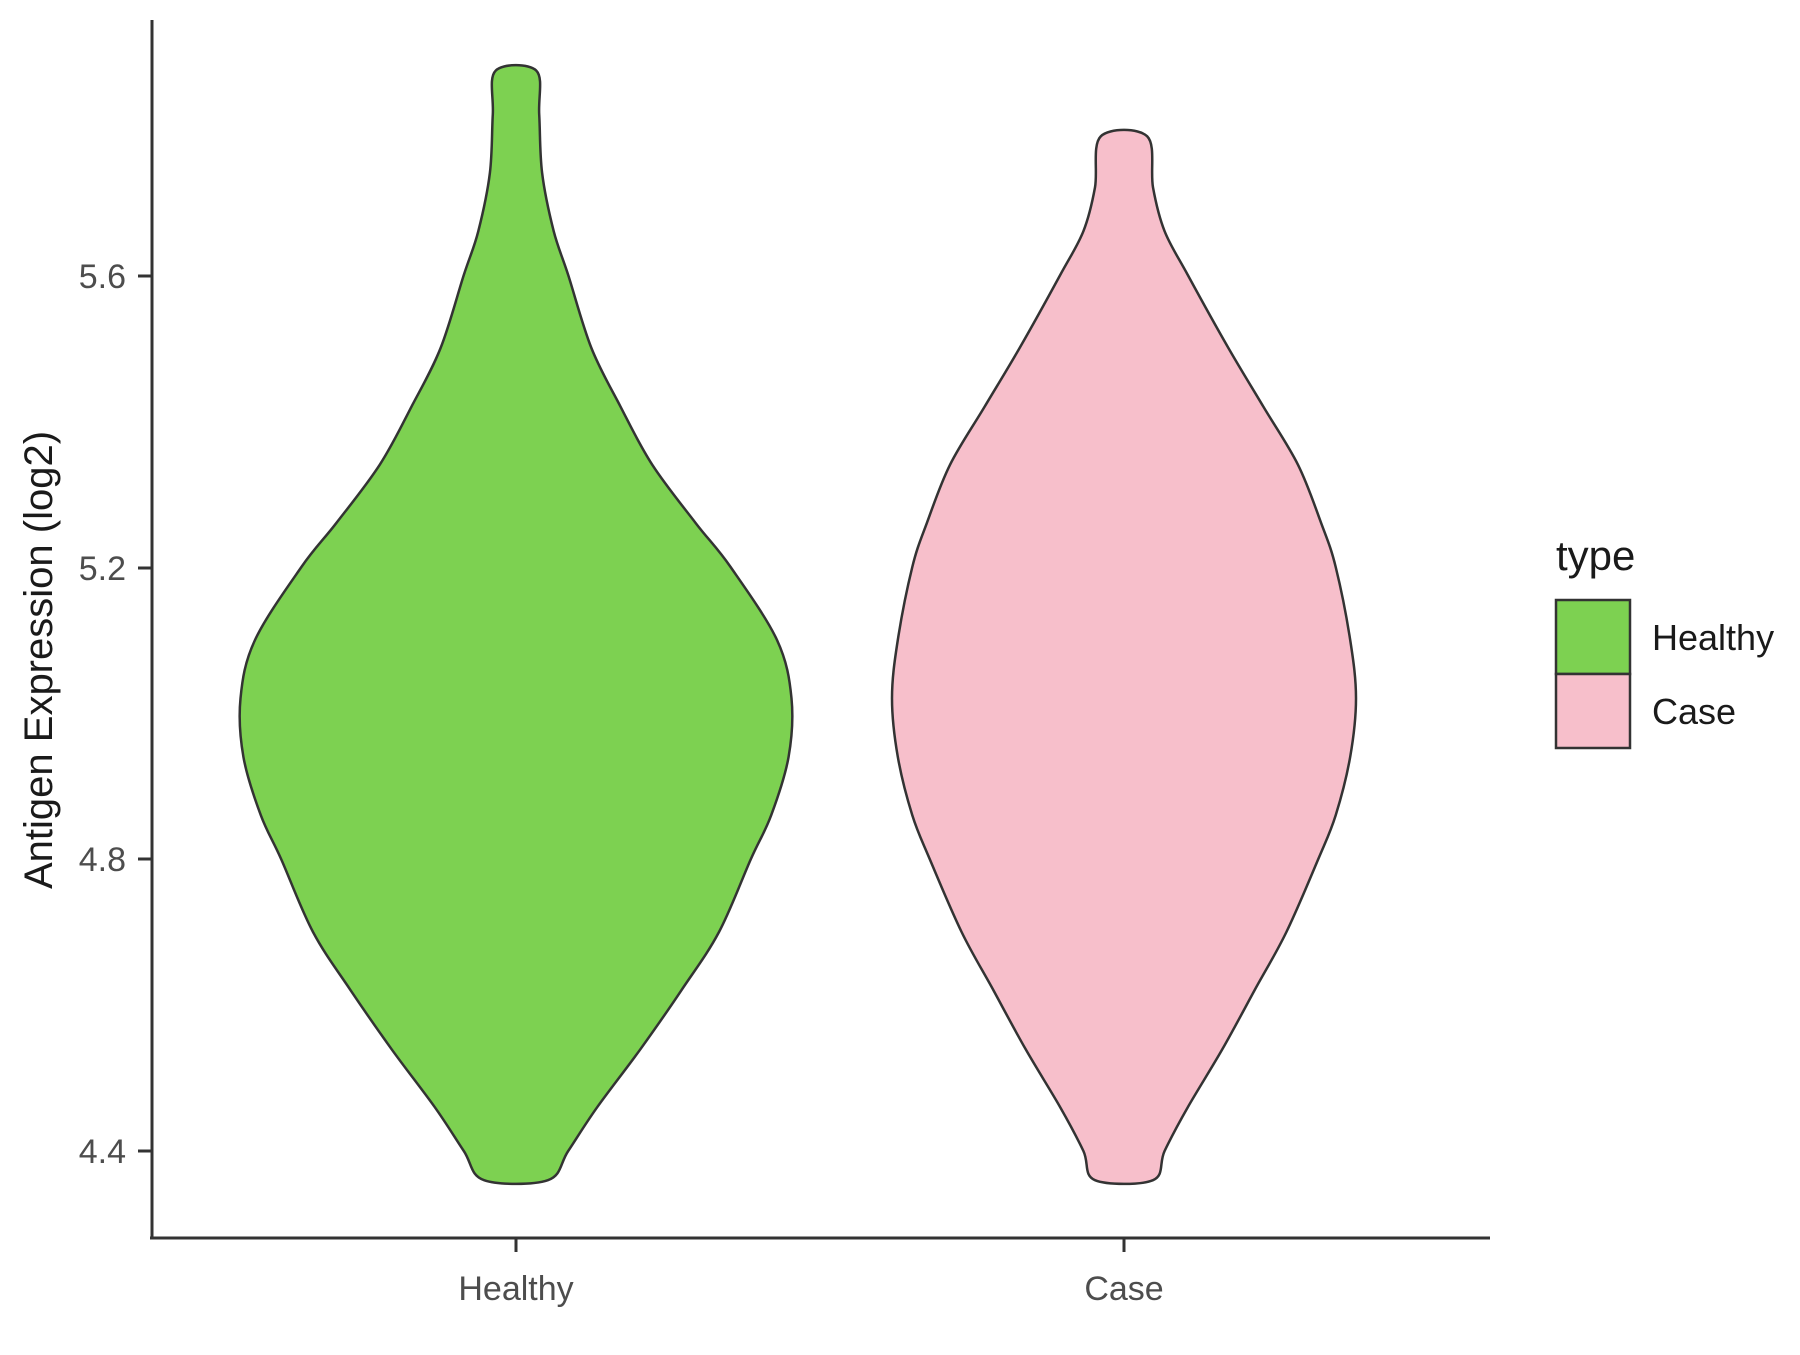 The image size is (1800, 1355). I want to click on x-category-label-case: Case, so click(1123, 1289).